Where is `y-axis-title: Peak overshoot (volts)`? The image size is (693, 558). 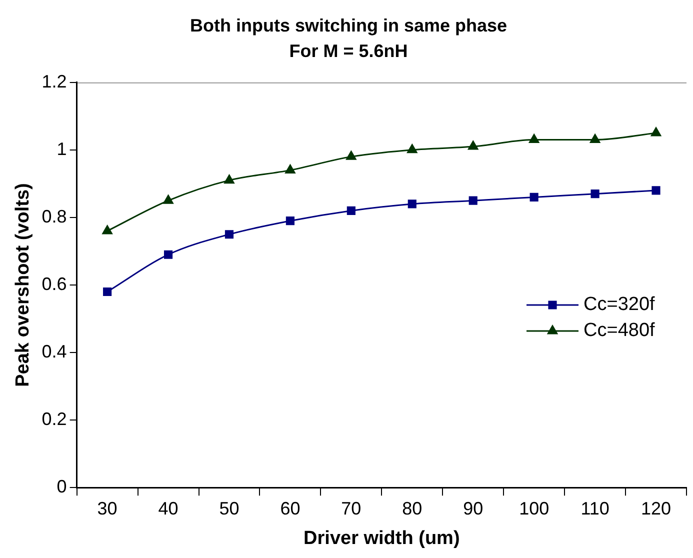 y-axis-title: Peak overshoot (volts) is located at coordinates (23, 285).